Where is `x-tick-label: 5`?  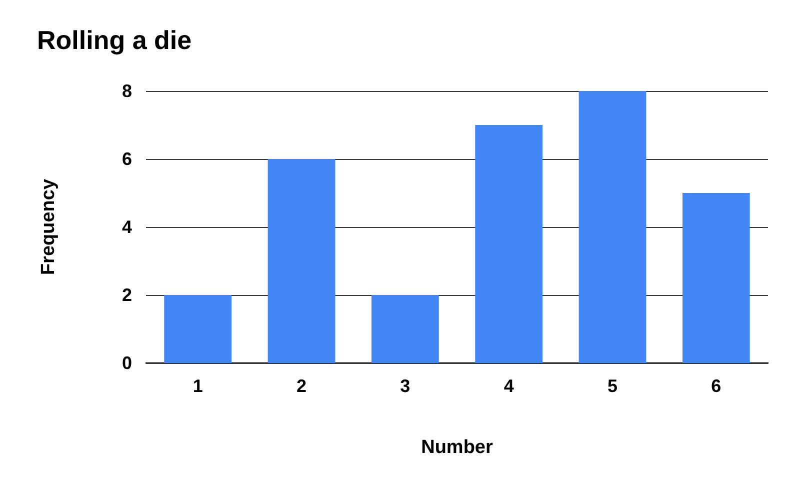
x-tick-label: 5 is located at coordinates (612, 386).